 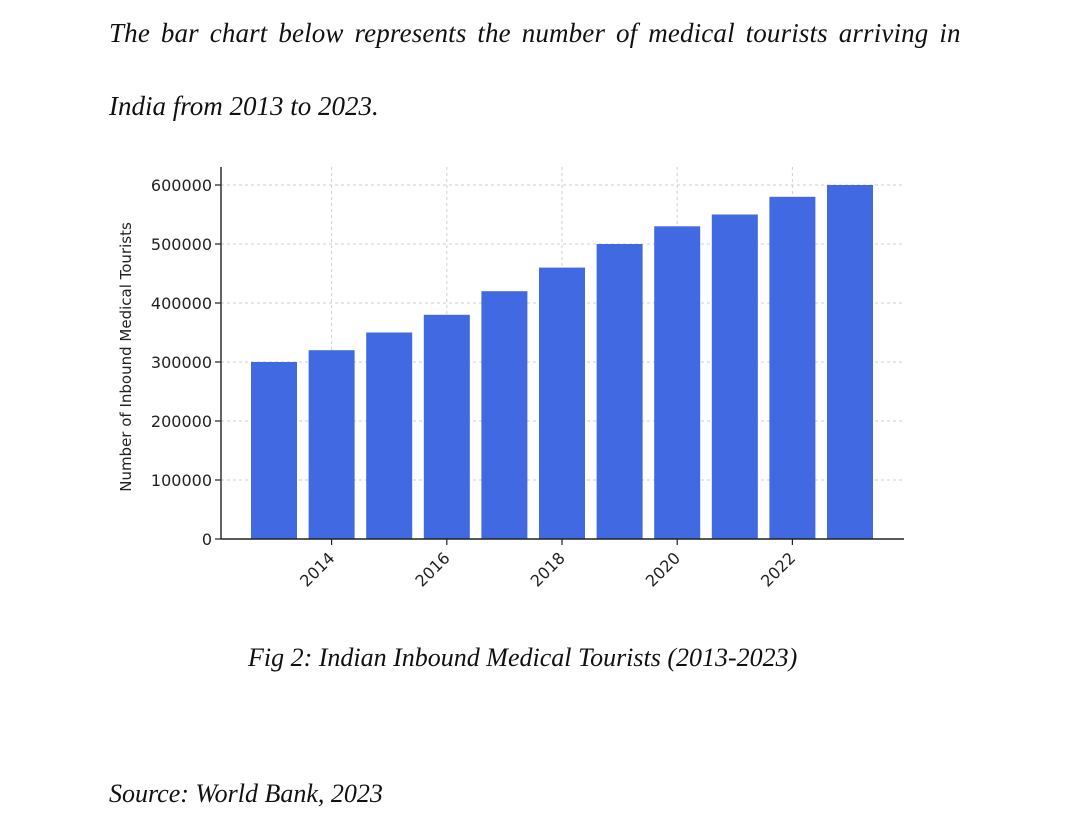 What do you see at coordinates (181, 480) in the screenshot?
I see `y-tick-label: 100000` at bounding box center [181, 480].